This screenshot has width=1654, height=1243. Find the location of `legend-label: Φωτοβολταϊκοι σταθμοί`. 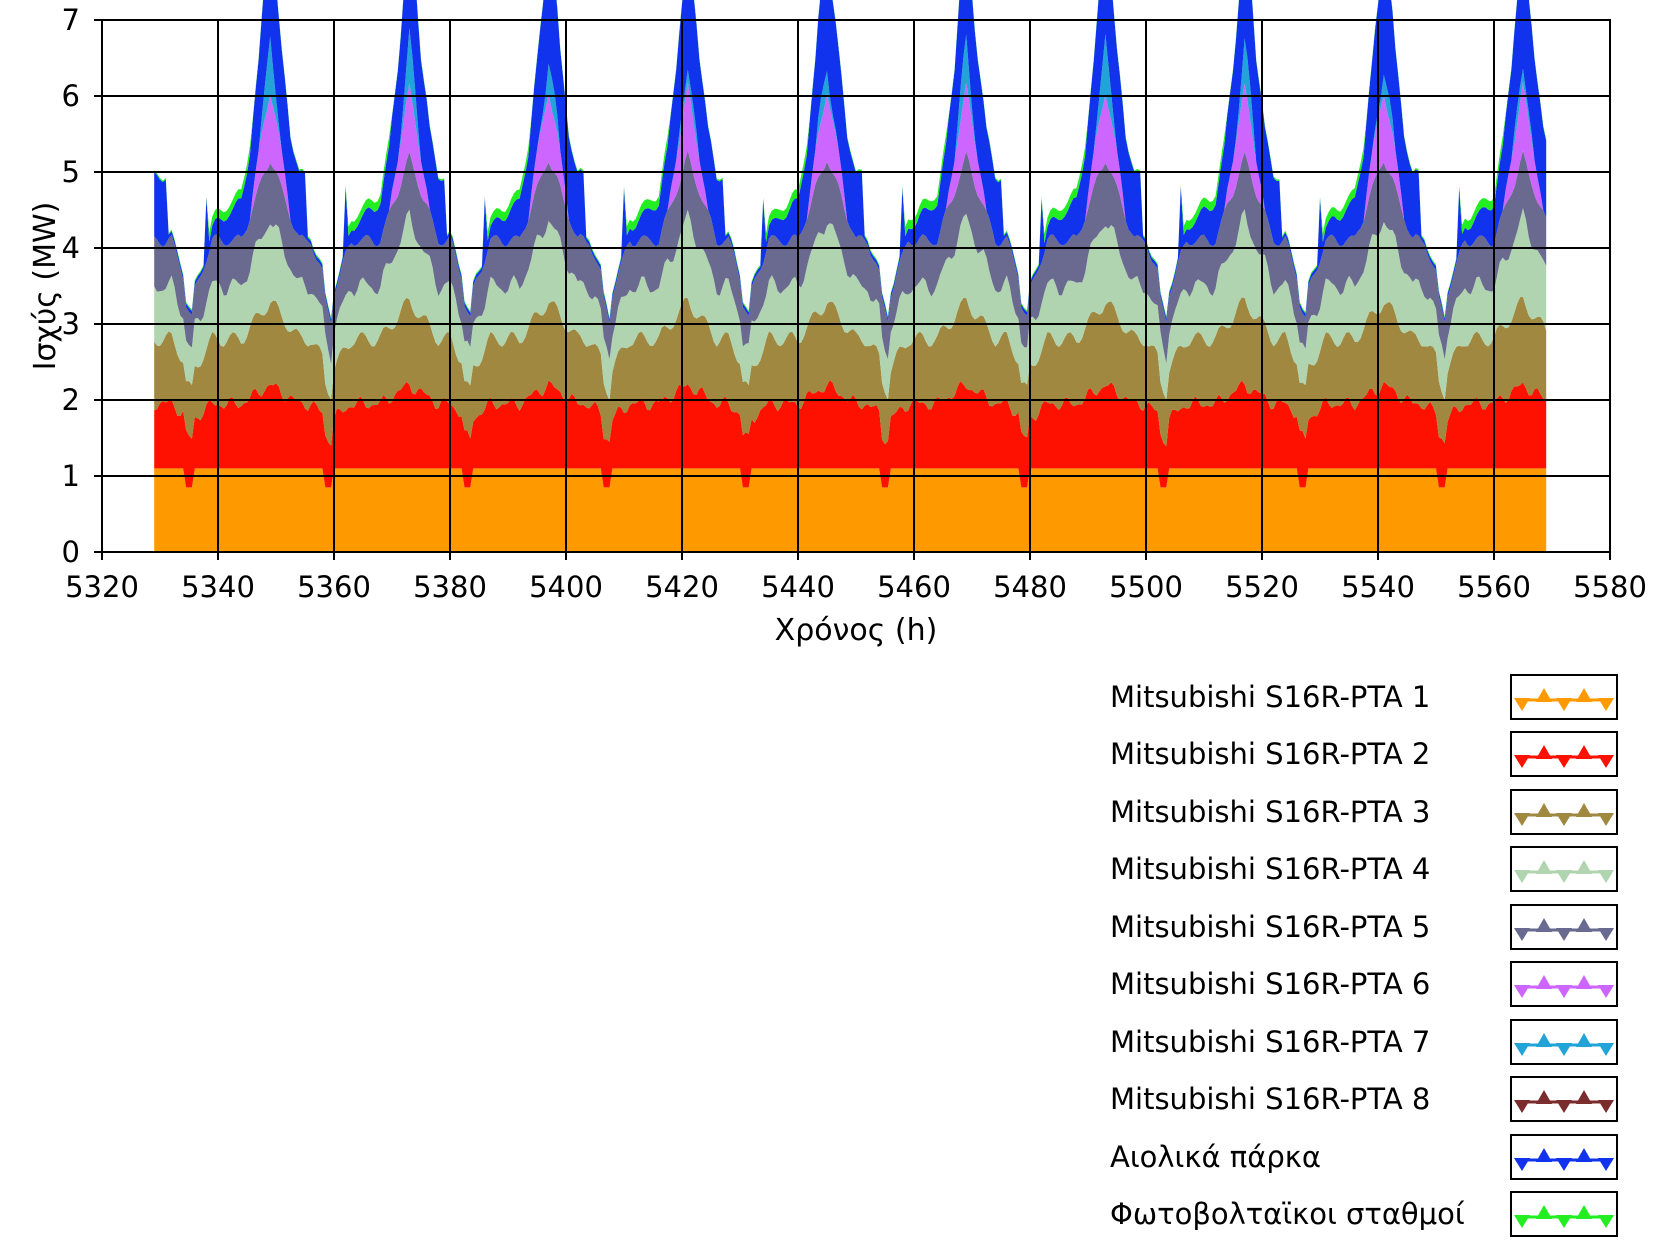

legend-label: Φωτοβολταϊκοι σταθμοί is located at coordinates (1310, 1214).